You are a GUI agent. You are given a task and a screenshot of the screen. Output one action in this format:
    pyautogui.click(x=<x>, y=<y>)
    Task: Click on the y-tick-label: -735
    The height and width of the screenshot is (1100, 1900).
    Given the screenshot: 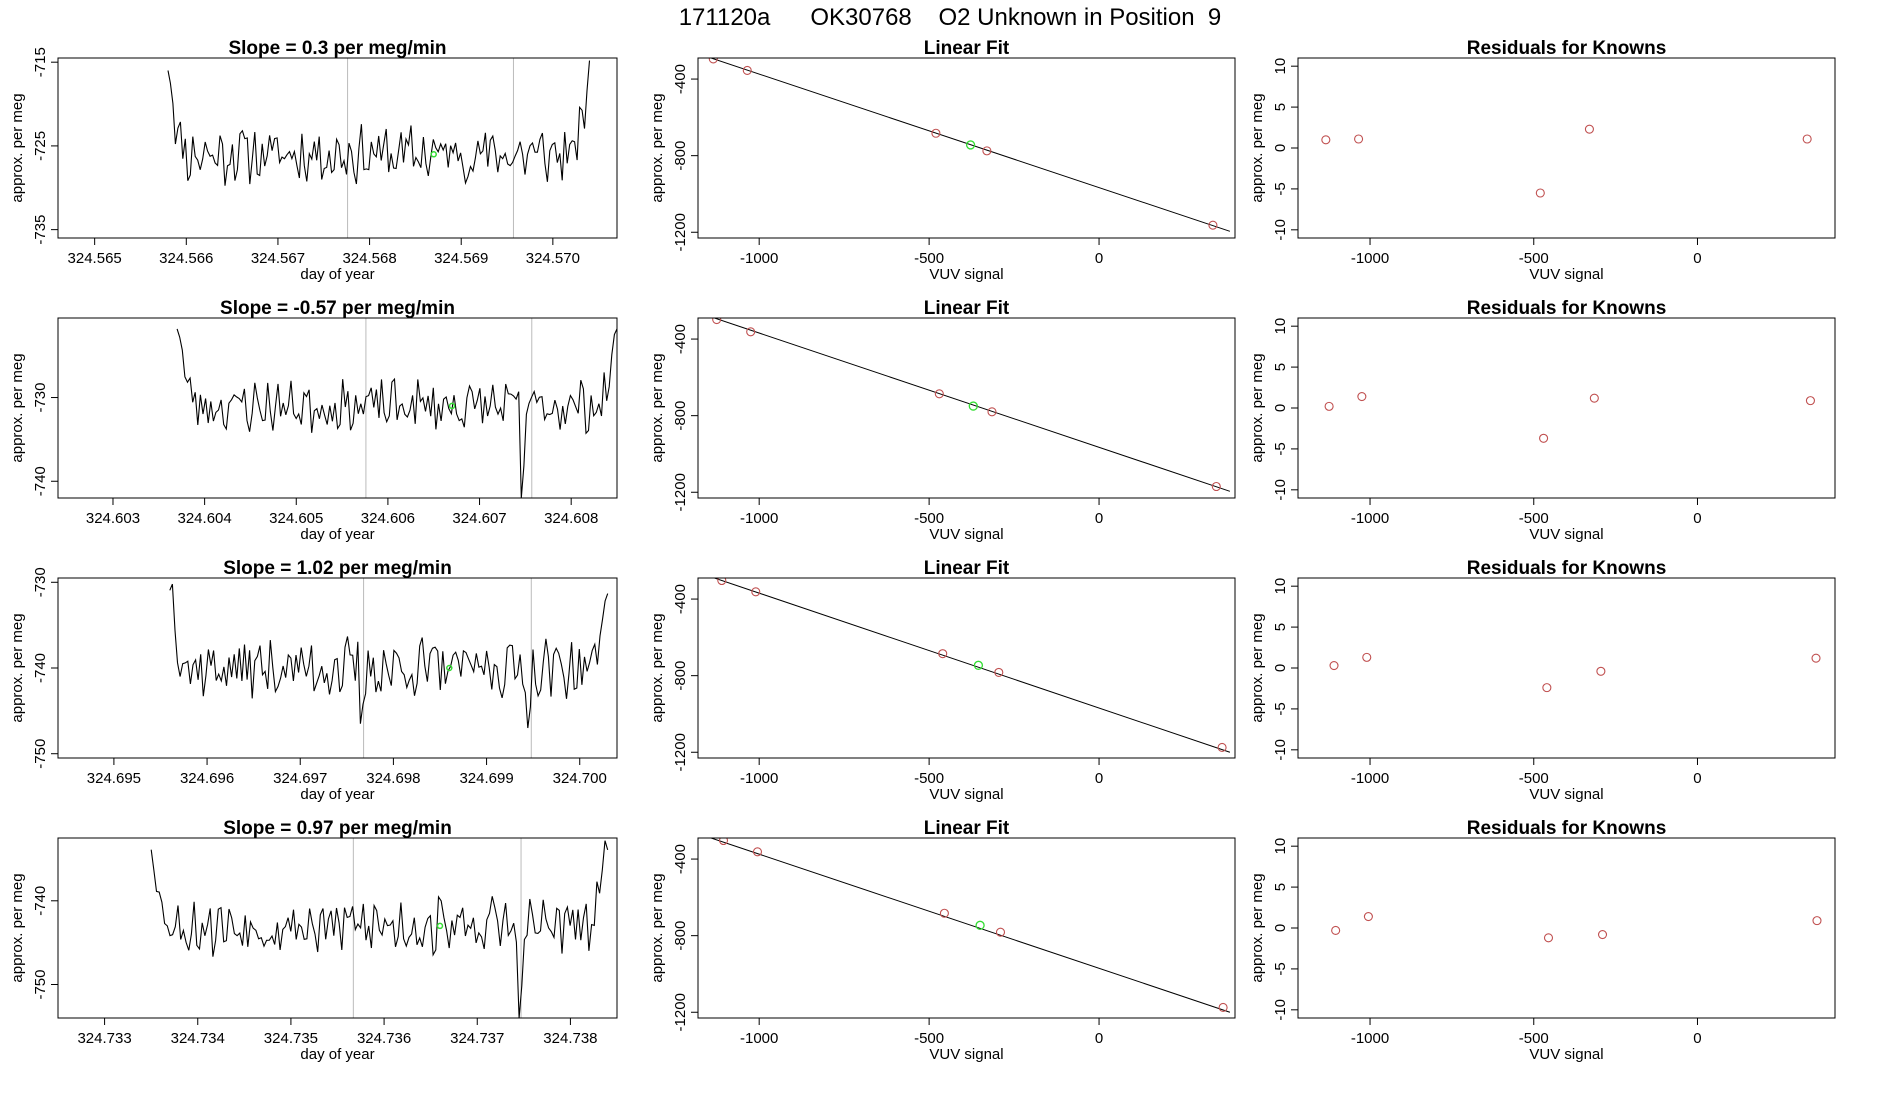 What is the action you would take?
    pyautogui.click(x=40, y=230)
    